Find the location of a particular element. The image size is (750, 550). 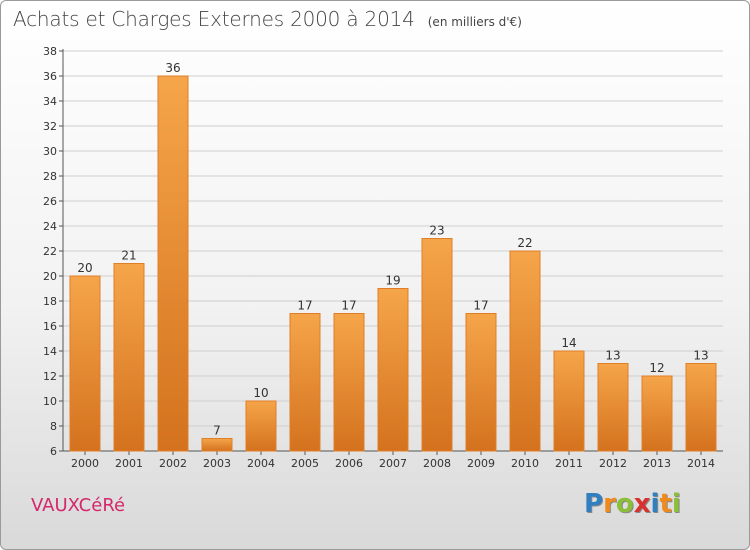

data-label: 14 is located at coordinates (568, 343).